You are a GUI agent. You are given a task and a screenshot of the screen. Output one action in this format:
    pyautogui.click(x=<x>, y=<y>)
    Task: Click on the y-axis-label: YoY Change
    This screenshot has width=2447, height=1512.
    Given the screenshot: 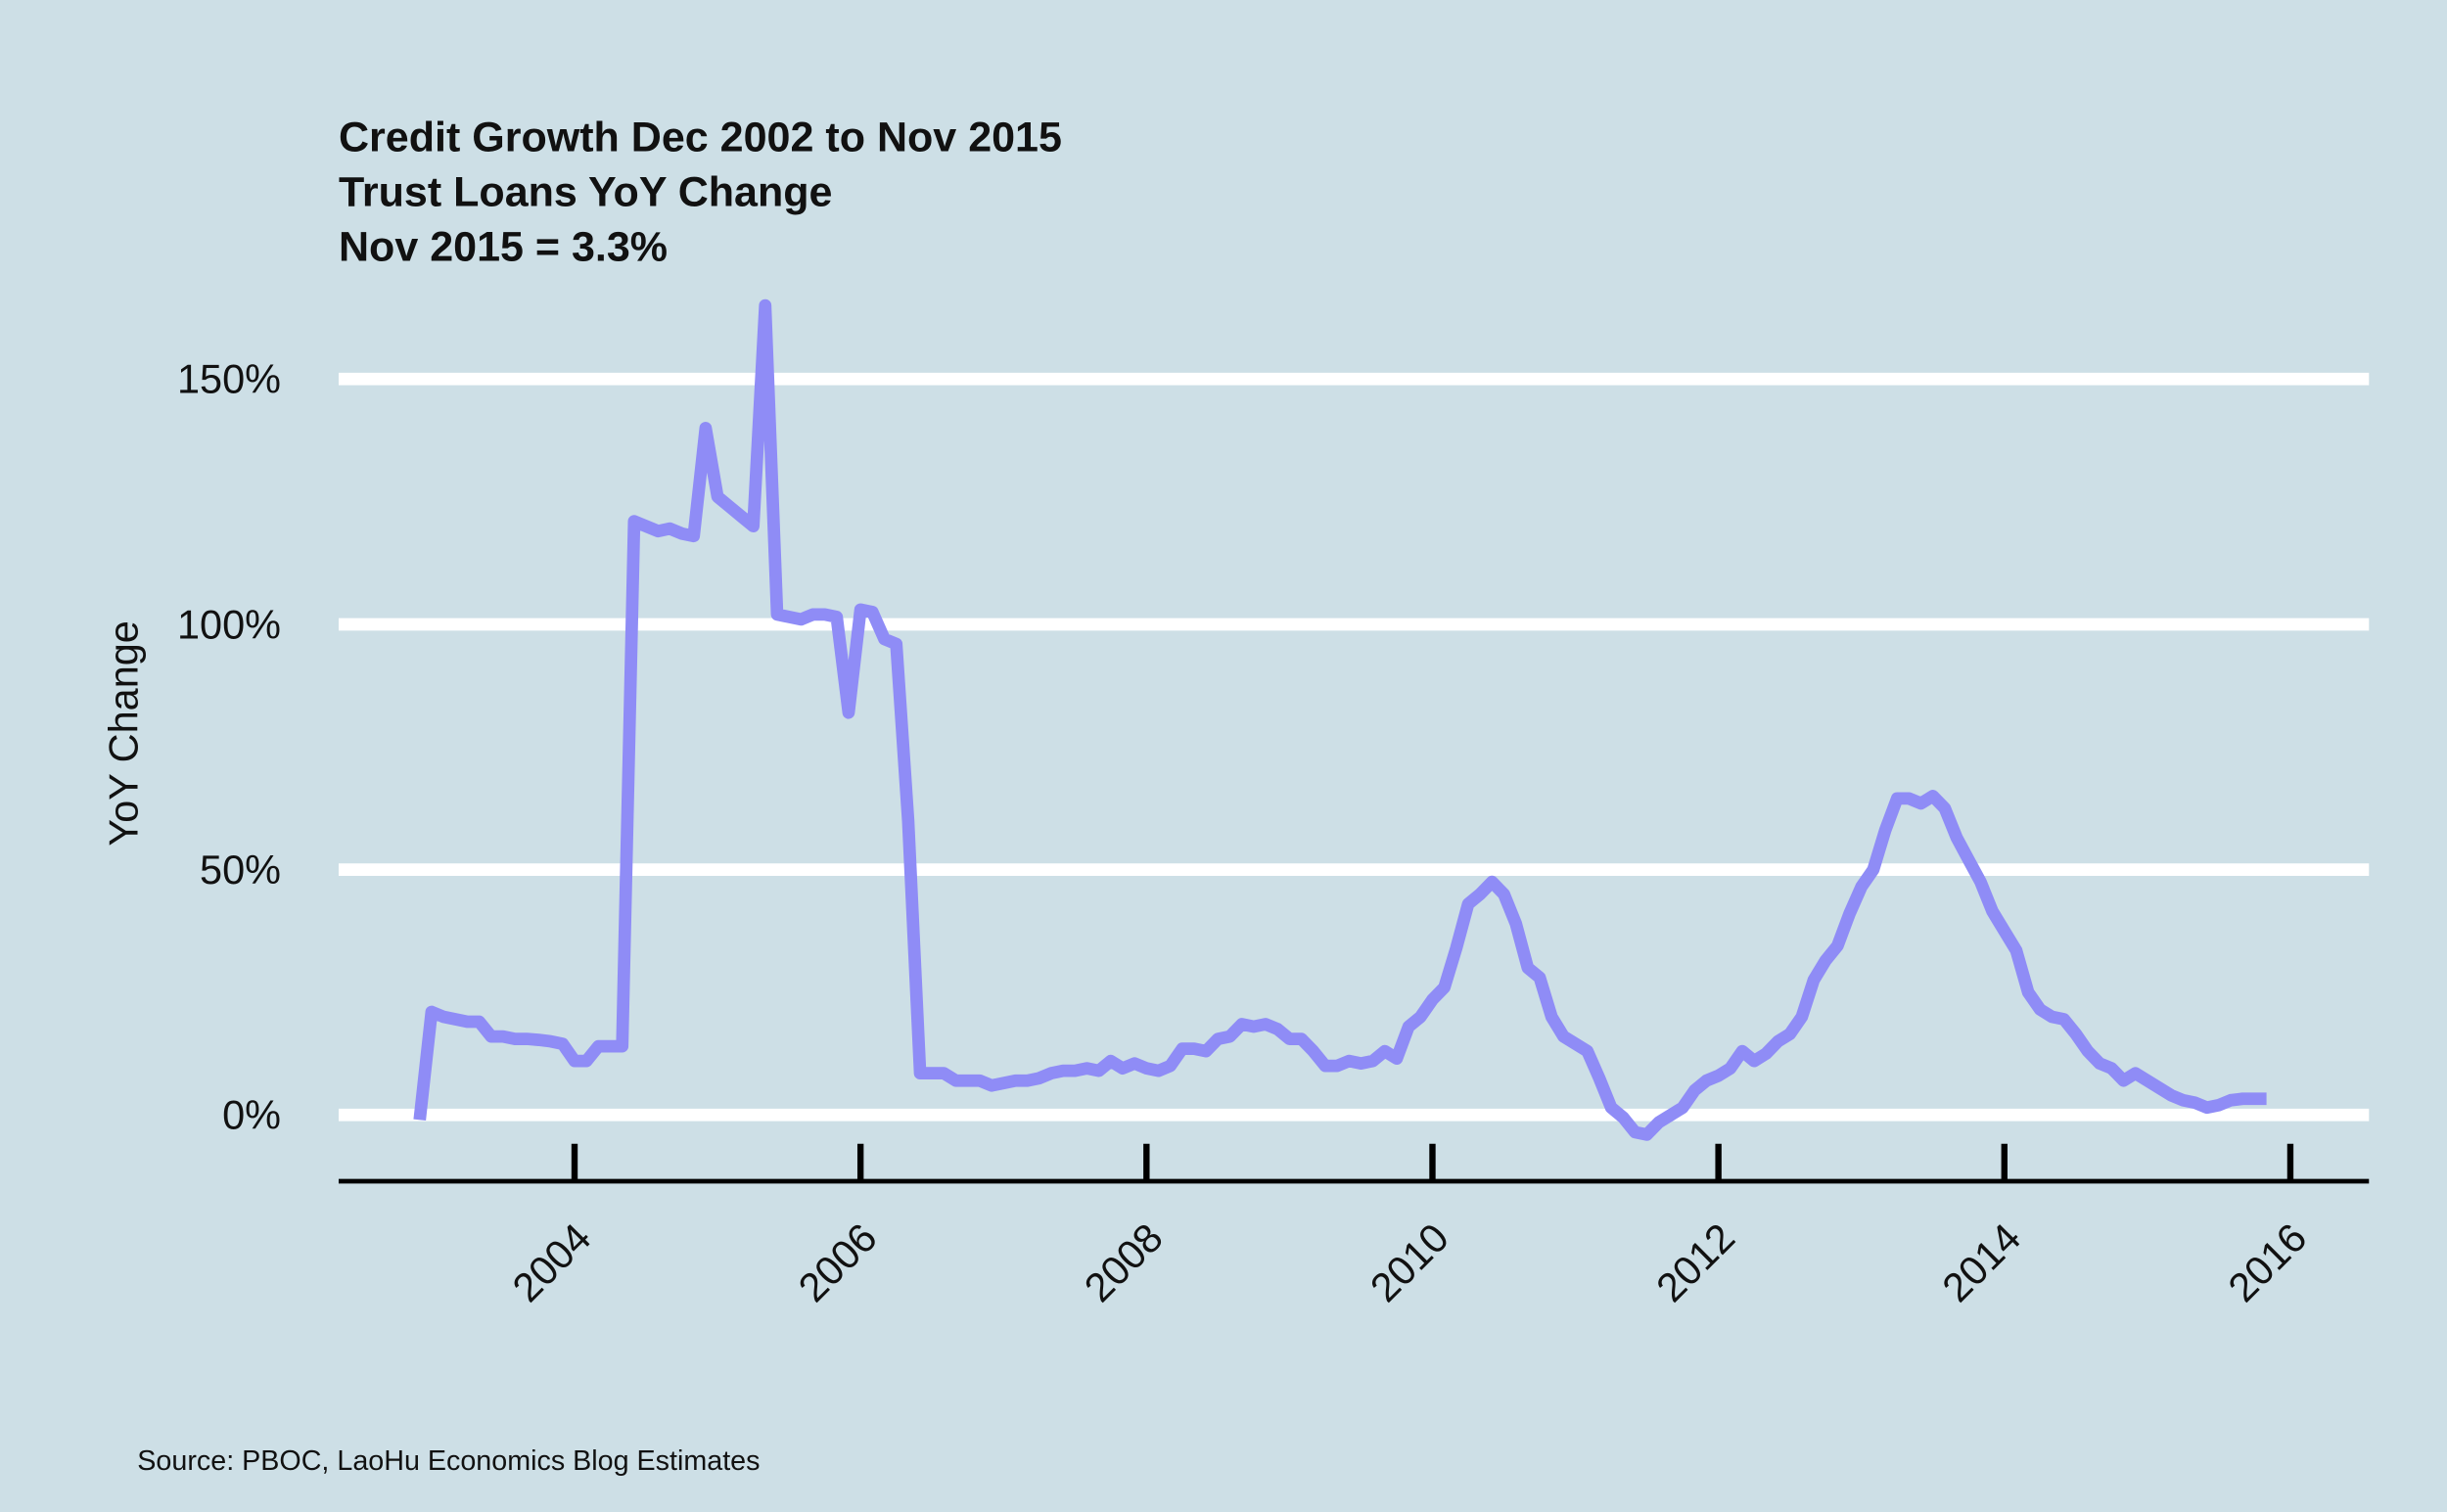 What is the action you would take?
    pyautogui.click(x=123, y=733)
    